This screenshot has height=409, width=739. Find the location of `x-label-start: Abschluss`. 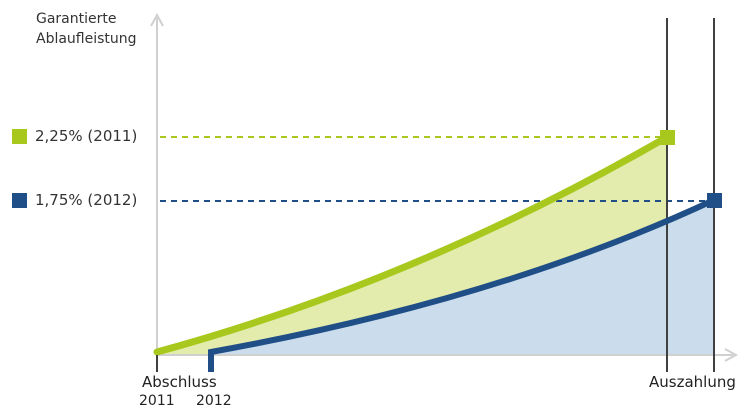

x-label-start: Abschluss is located at coordinates (179, 382).